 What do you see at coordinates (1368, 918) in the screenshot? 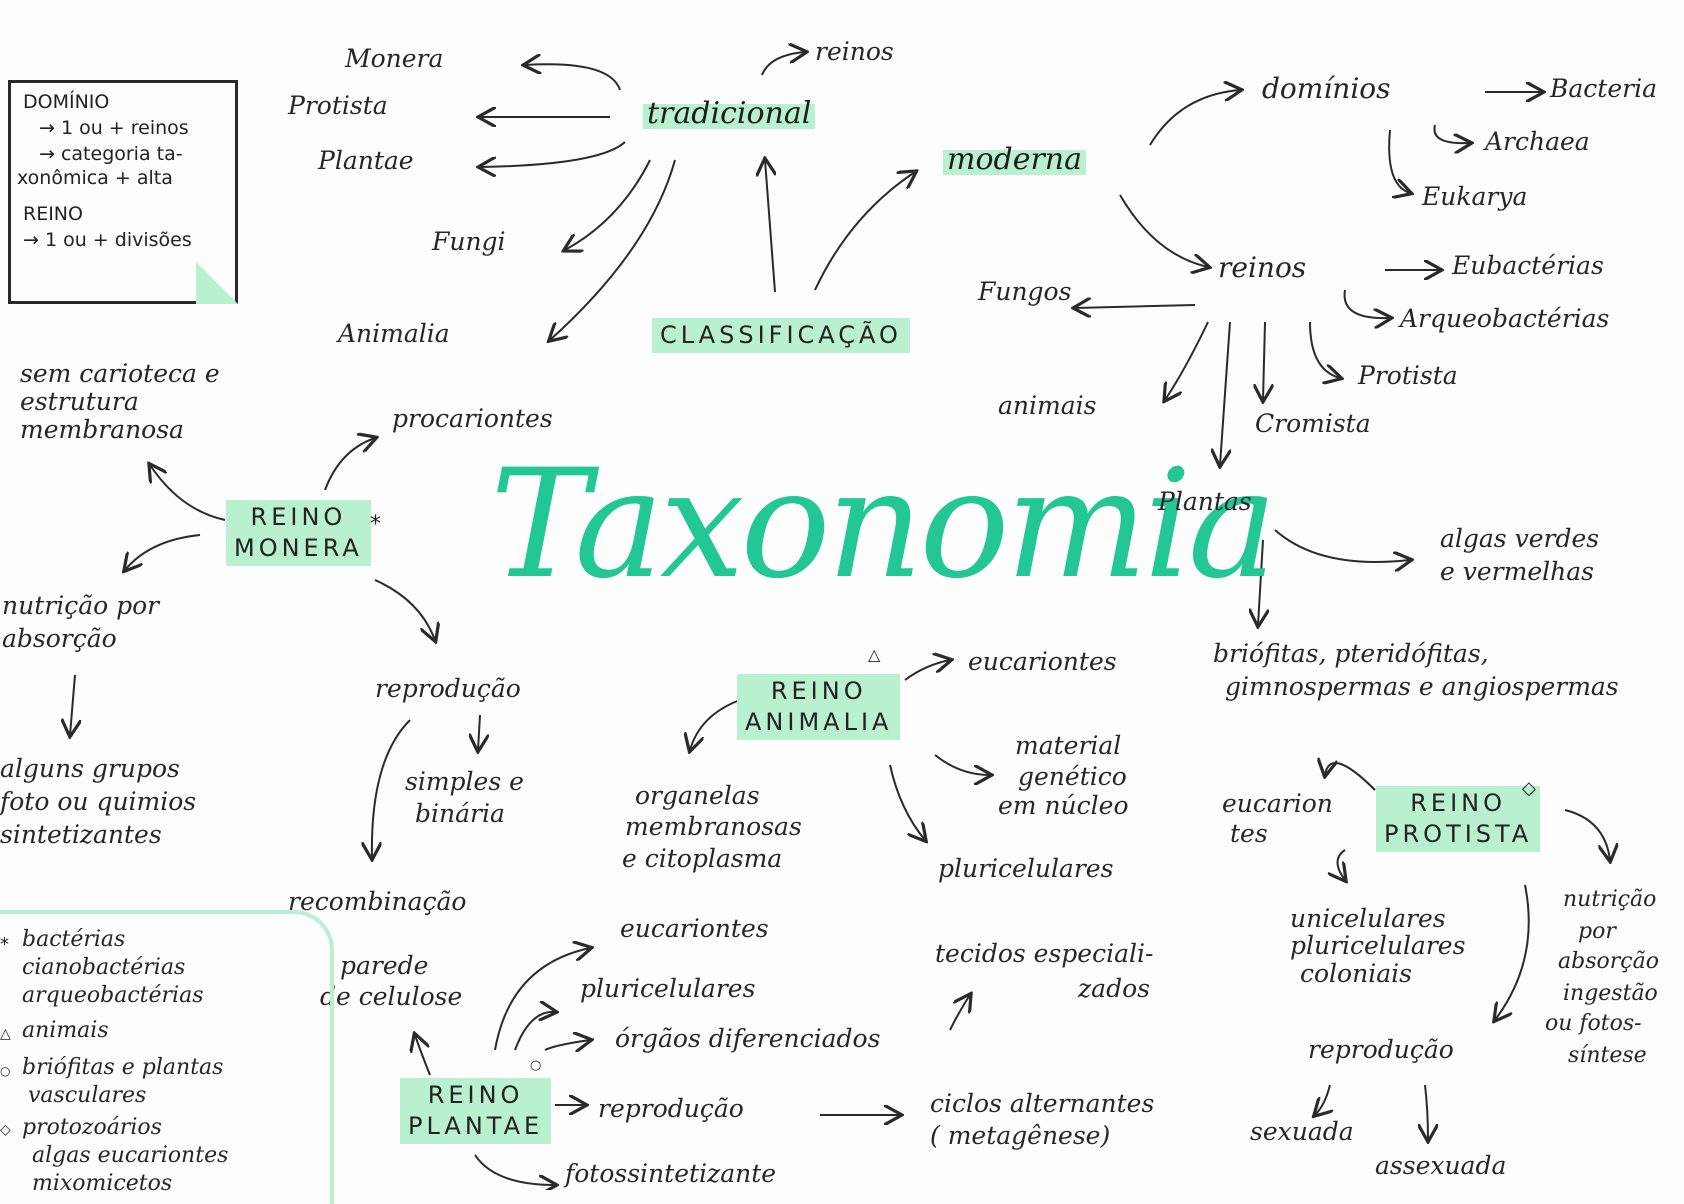
I see `celulas-line: unicelulares` at bounding box center [1368, 918].